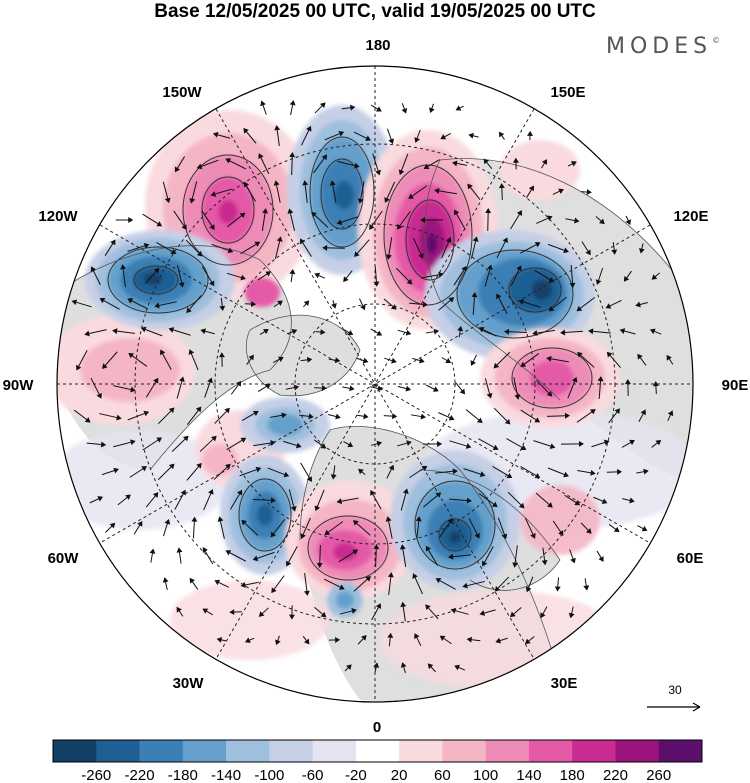 This screenshot has height=783, width=750. I want to click on lon-label-60e: 60E, so click(690, 558).